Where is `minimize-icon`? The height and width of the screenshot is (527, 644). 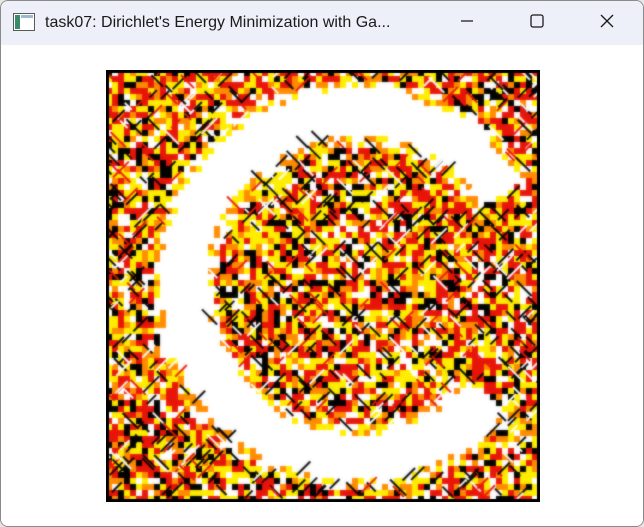 minimize-icon is located at coordinates (467, 23).